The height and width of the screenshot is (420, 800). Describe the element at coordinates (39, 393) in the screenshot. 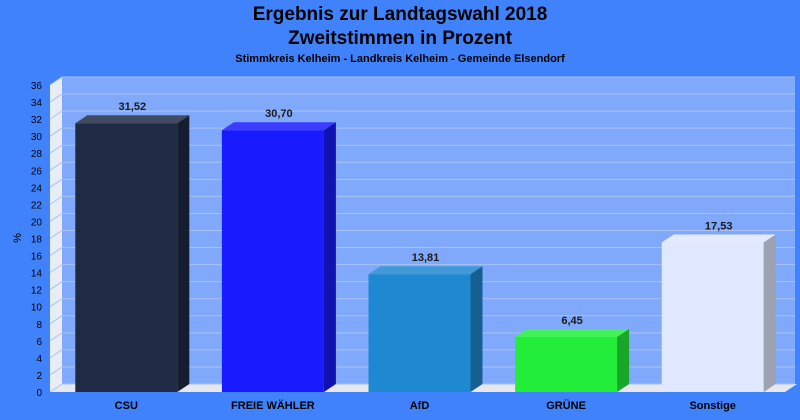

I see `y-tick-label: 0` at that location.